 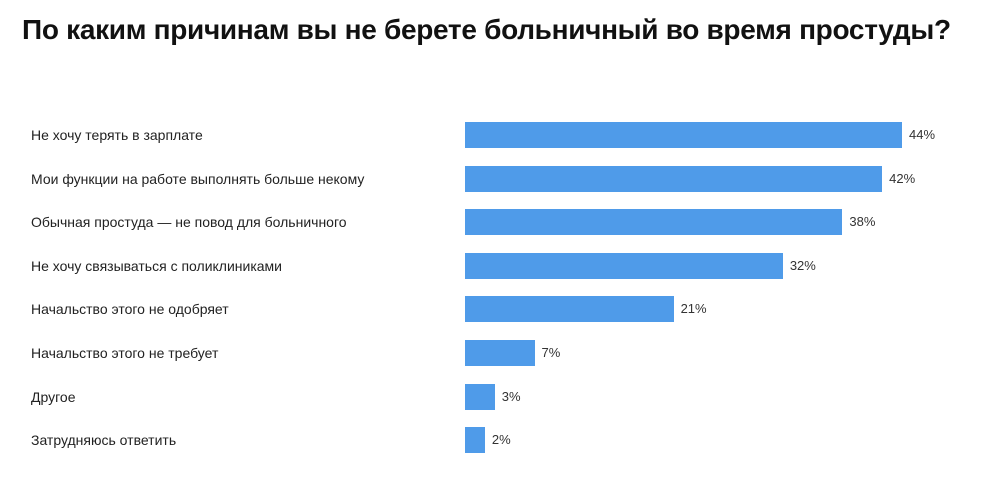 I want to click on category-label: Не хочу терять в зарплате, so click(x=117, y=135).